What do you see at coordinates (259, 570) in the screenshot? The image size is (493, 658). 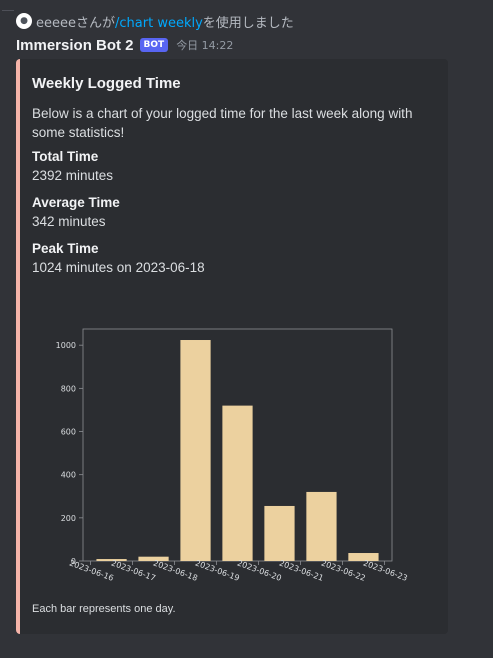 I see `x-tick-label: 2023-06-20` at bounding box center [259, 570].